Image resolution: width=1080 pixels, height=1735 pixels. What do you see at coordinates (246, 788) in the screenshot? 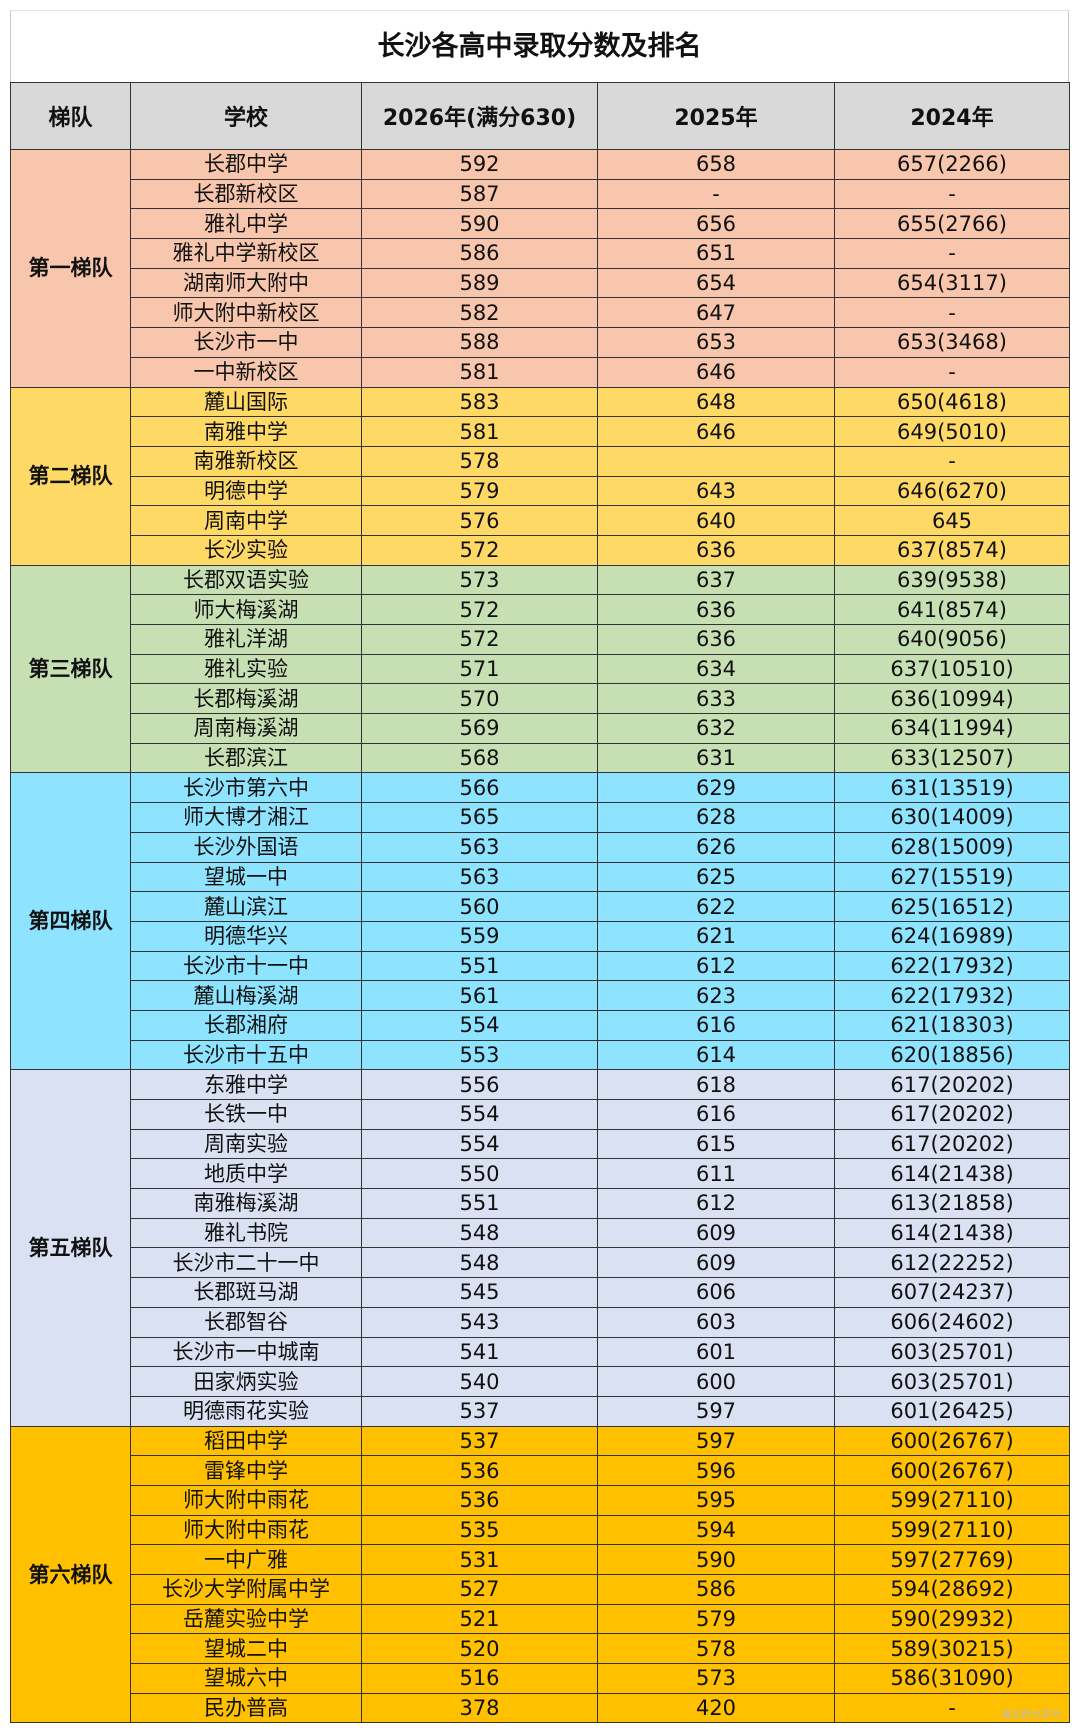
I see `school-cell: 长沙市第六中` at bounding box center [246, 788].